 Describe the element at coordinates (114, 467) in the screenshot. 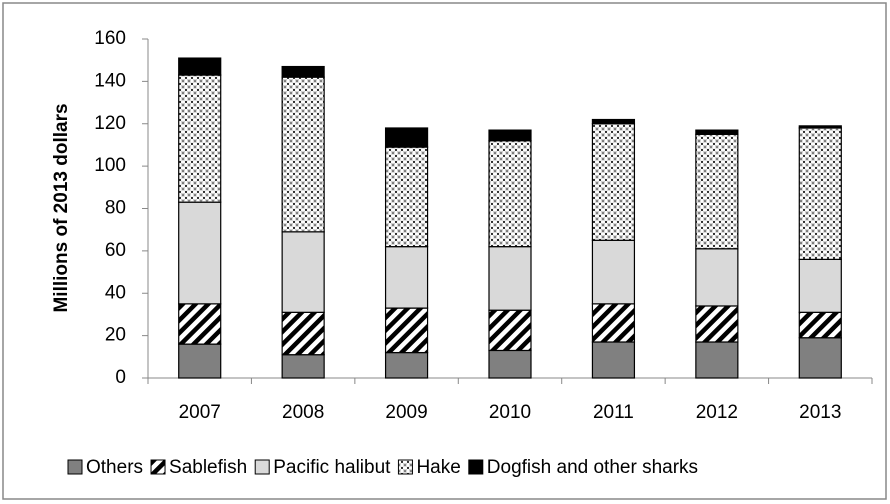

I see `legend-label: Others` at that location.